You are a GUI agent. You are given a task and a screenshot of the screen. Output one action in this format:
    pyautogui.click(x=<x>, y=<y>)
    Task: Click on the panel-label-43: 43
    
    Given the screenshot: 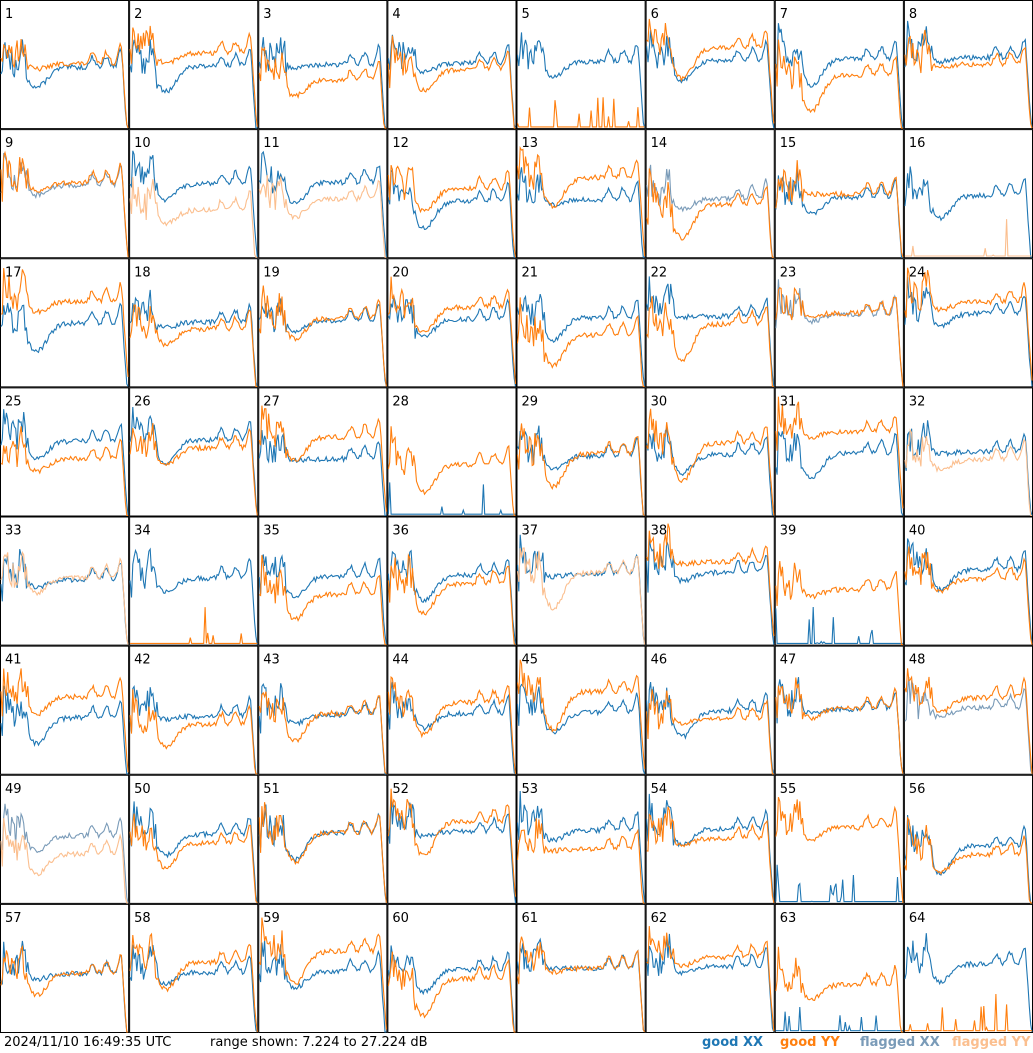 What is the action you would take?
    pyautogui.click(x=271, y=660)
    